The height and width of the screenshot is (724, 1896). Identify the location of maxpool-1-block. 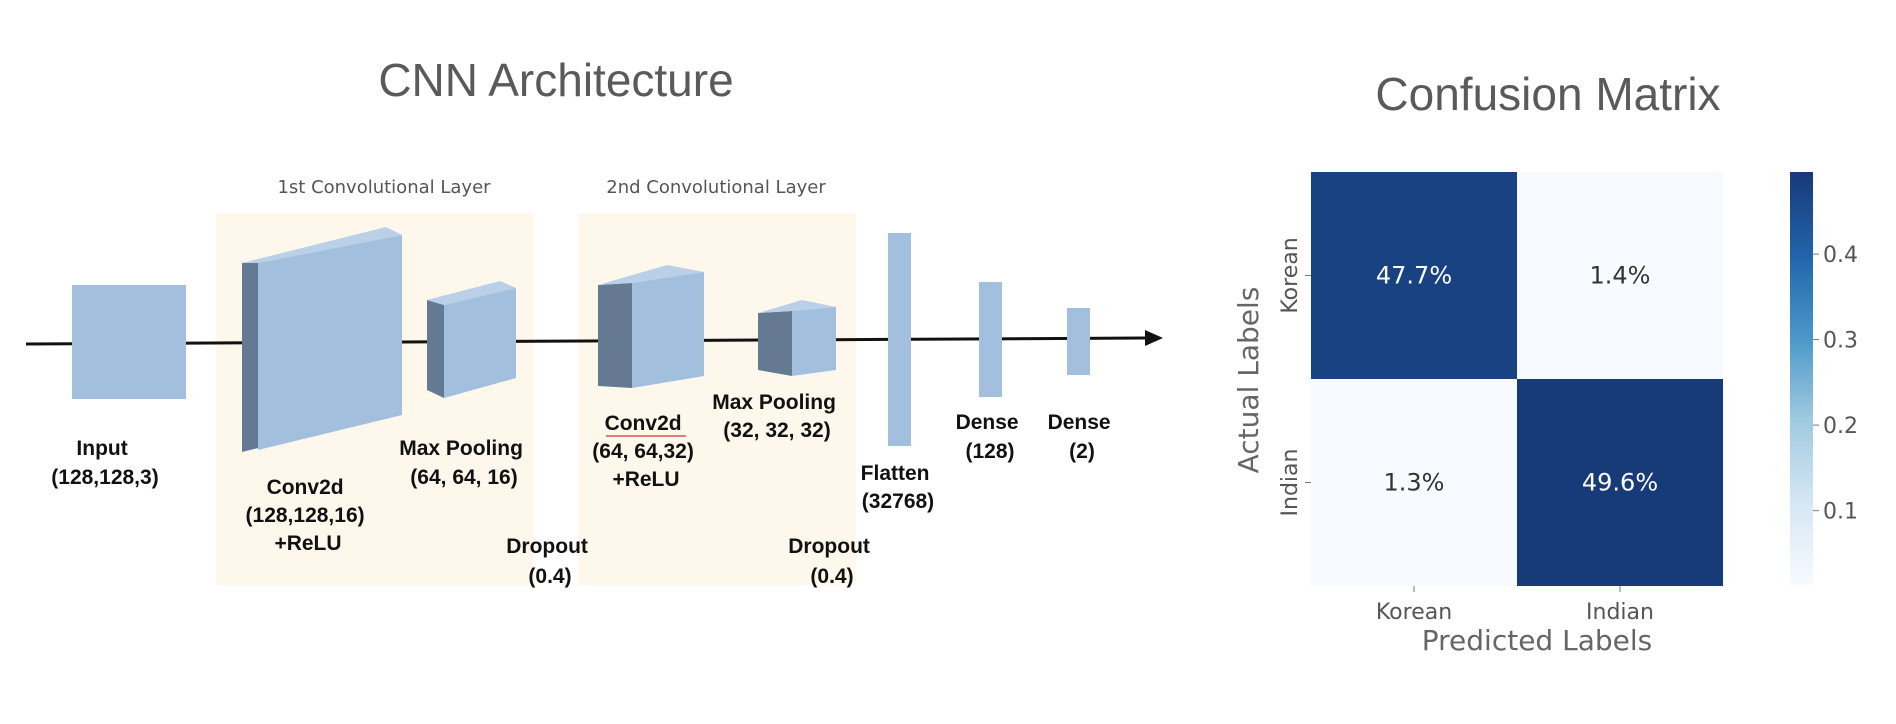
(471, 339).